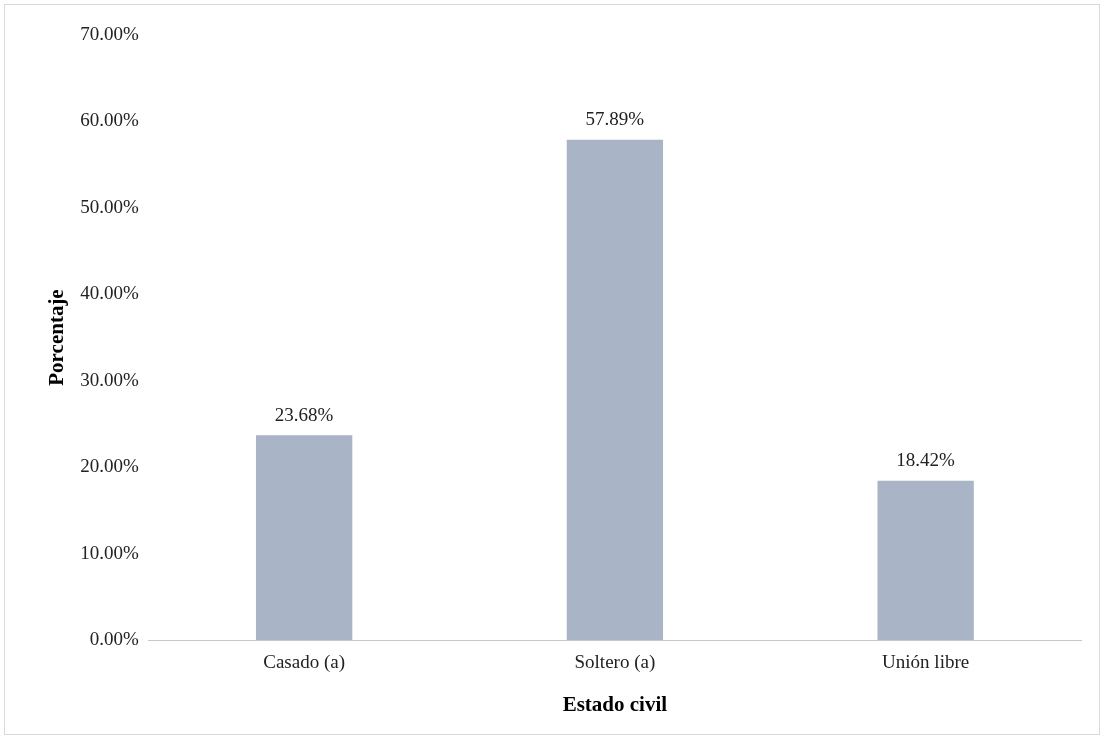  Describe the element at coordinates (615, 119) in the screenshot. I see `data-label: 57.89%` at that location.